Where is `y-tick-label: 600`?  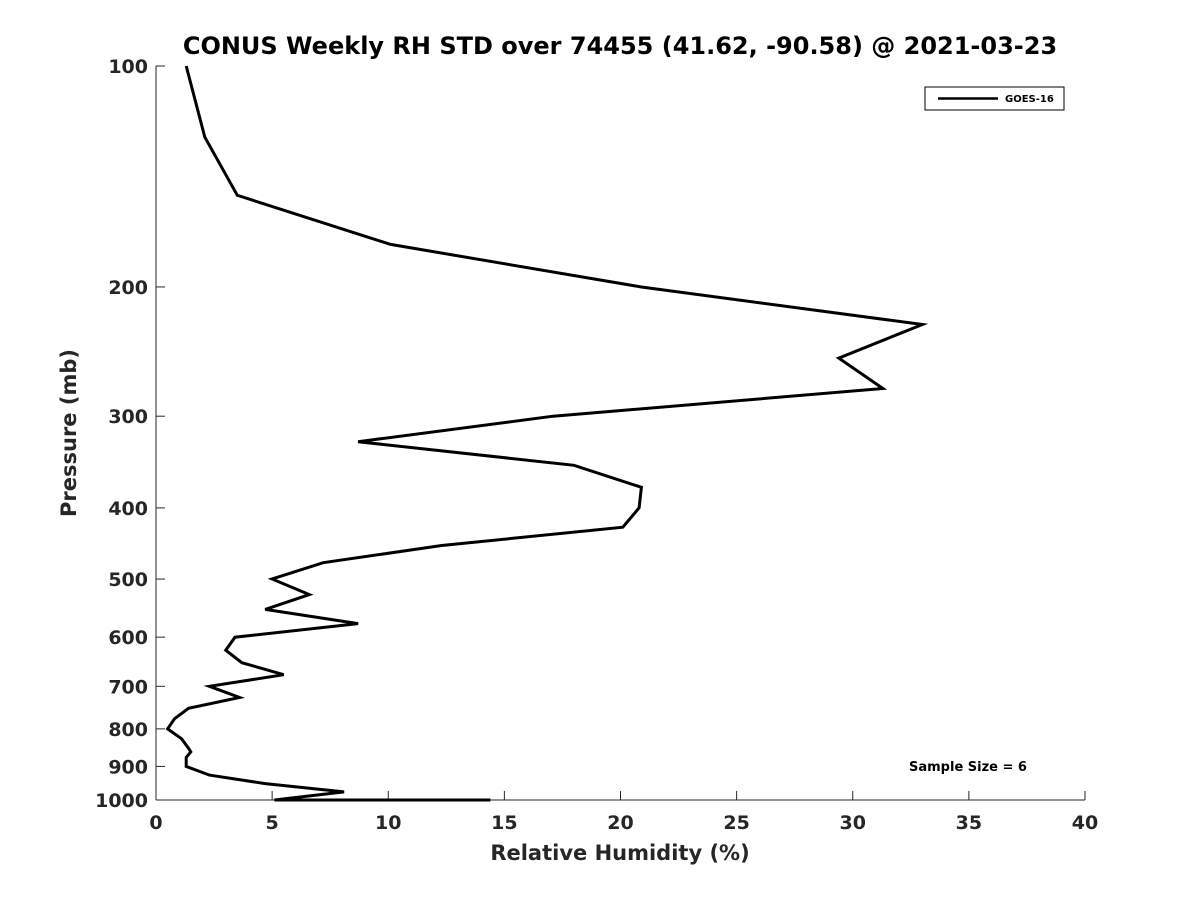 y-tick-label: 600 is located at coordinates (128, 638).